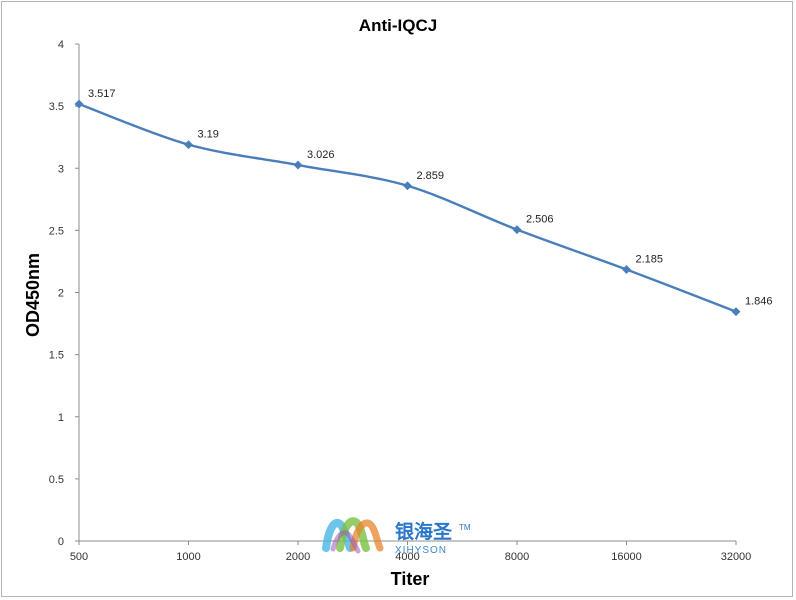  What do you see at coordinates (398, 25) in the screenshot?
I see `chart-title: Anti-IQCJ` at bounding box center [398, 25].